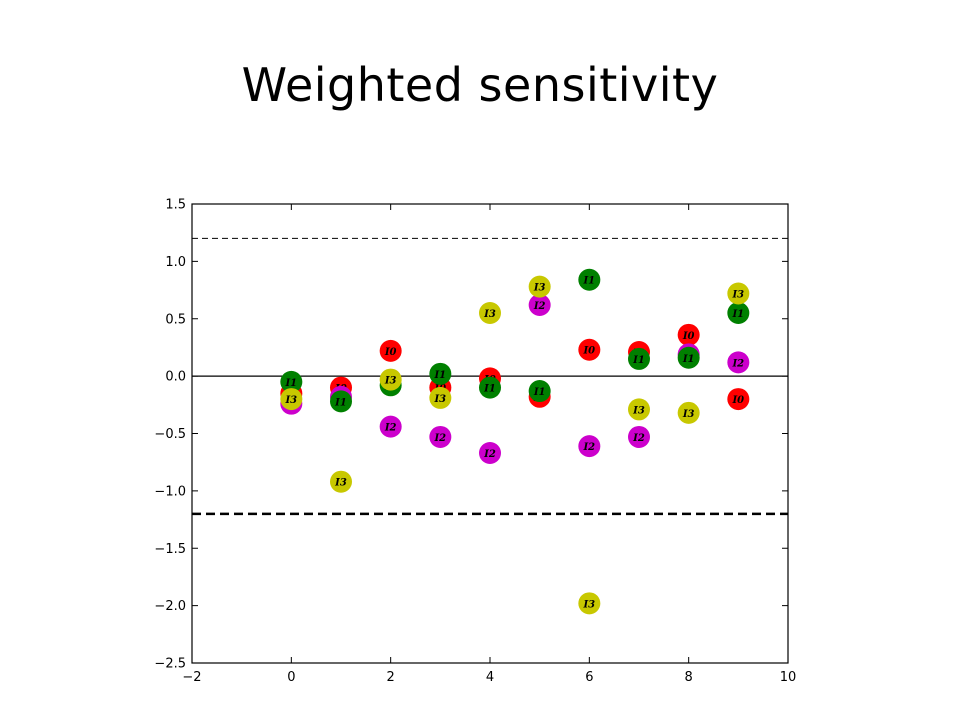 Image resolution: width=960 pixels, height=720 pixels. What do you see at coordinates (170, 664) in the screenshot?
I see `y-tick-label: −2.5` at bounding box center [170, 664].